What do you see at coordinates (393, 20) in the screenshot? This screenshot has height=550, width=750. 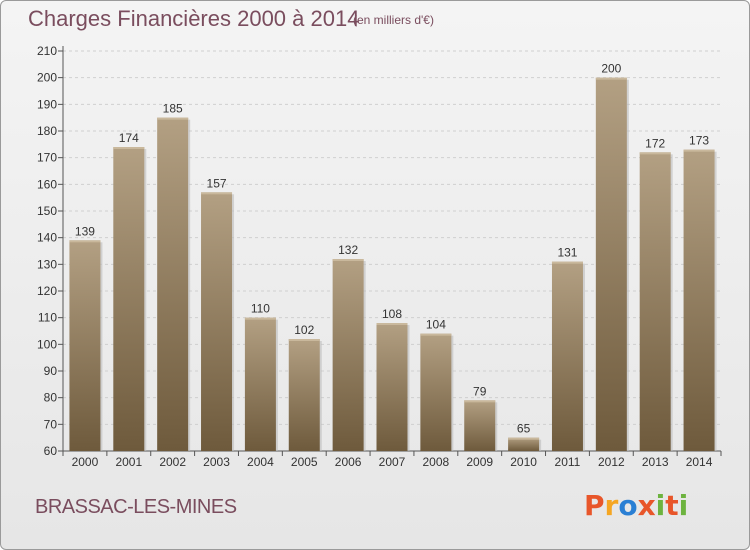 I see `chart-subtitle: (en milliers d'€)` at bounding box center [393, 20].